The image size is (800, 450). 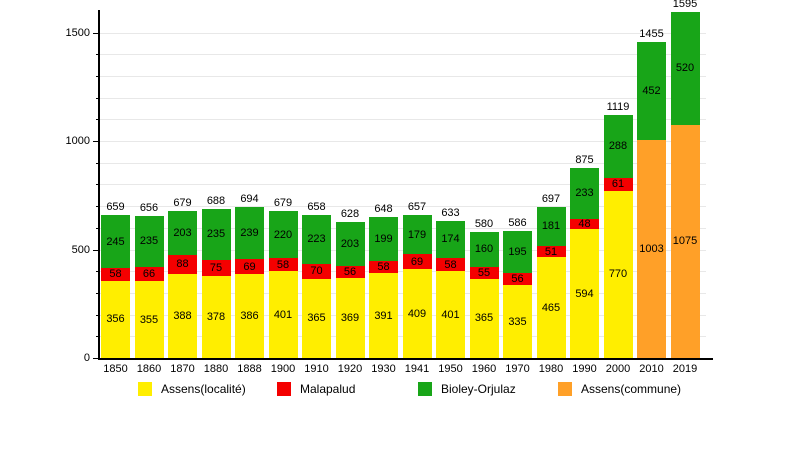 I want to click on segment-value-label: 378, so click(x=216, y=317).